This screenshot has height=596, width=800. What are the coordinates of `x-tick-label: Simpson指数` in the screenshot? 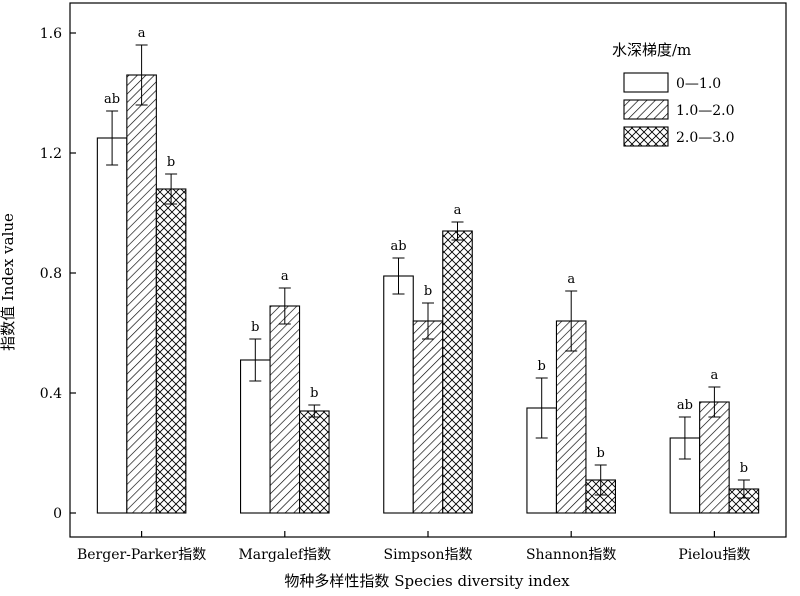 It's located at (428, 555).